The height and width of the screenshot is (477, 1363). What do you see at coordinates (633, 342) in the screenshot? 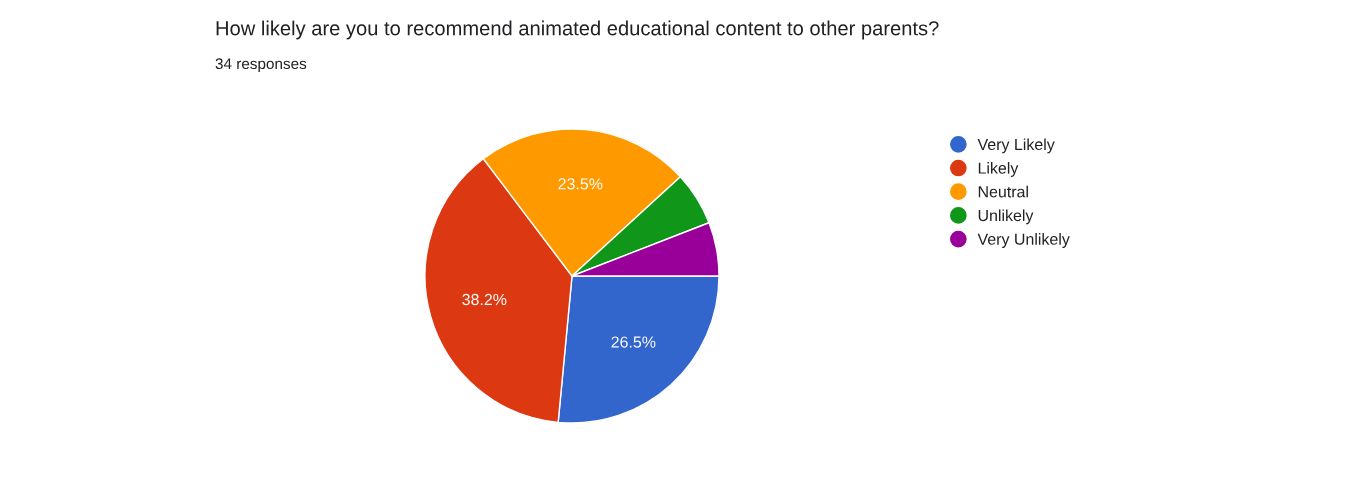
I see `data-label: 26.5%` at bounding box center [633, 342].